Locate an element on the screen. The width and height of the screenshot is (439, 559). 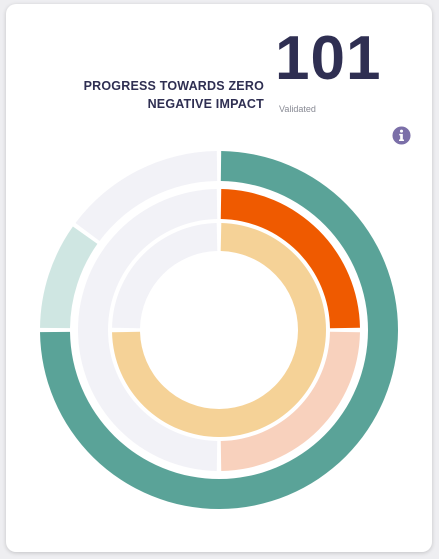
card-title-line2: NEGATIVE IMPACT is located at coordinates (205, 104).